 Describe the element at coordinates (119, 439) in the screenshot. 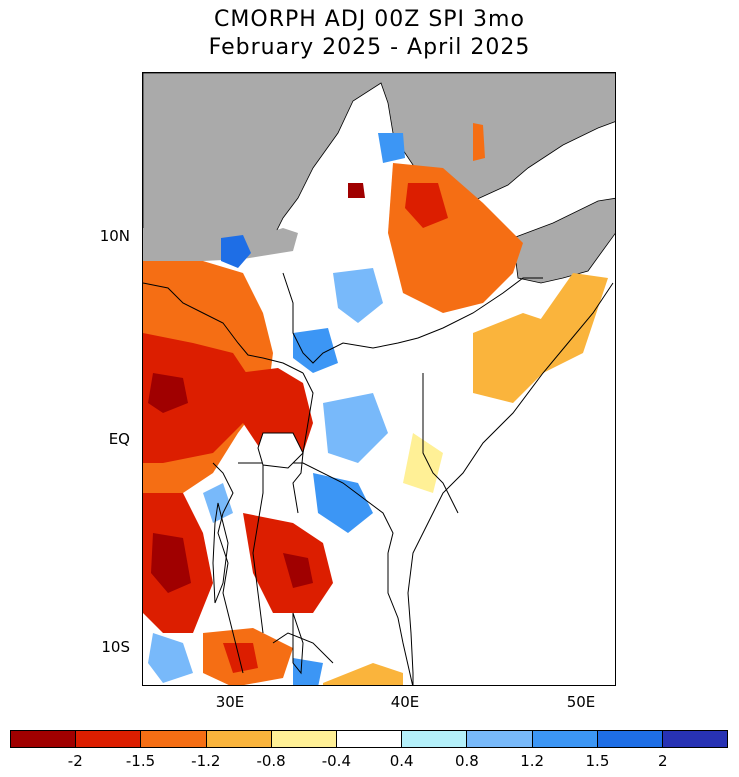

I see `lat-label-eq: EQ` at that location.